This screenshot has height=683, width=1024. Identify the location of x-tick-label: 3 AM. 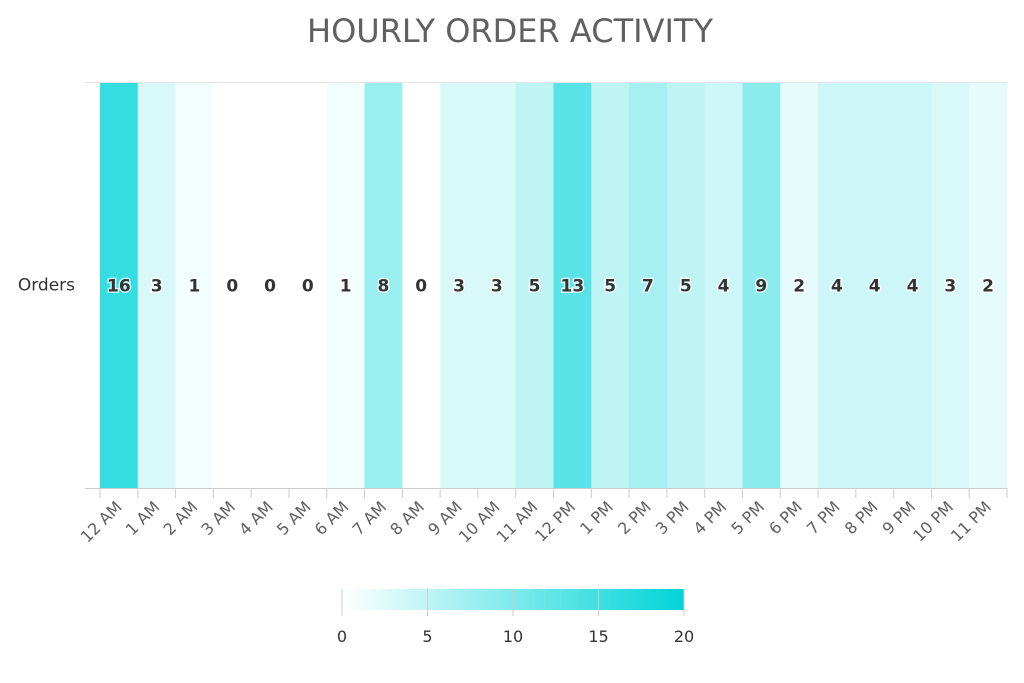
(218, 518).